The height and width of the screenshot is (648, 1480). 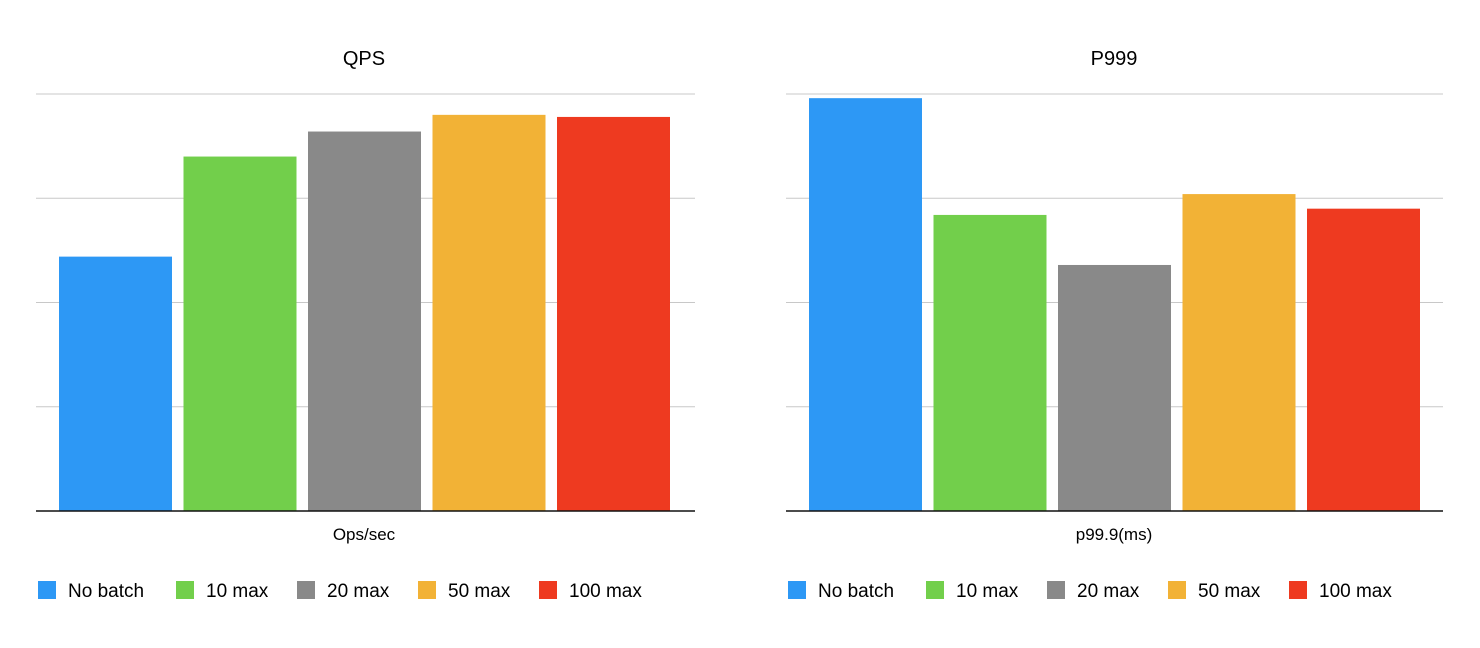 I want to click on x-axis-label: Ops/sec, so click(x=364, y=534).